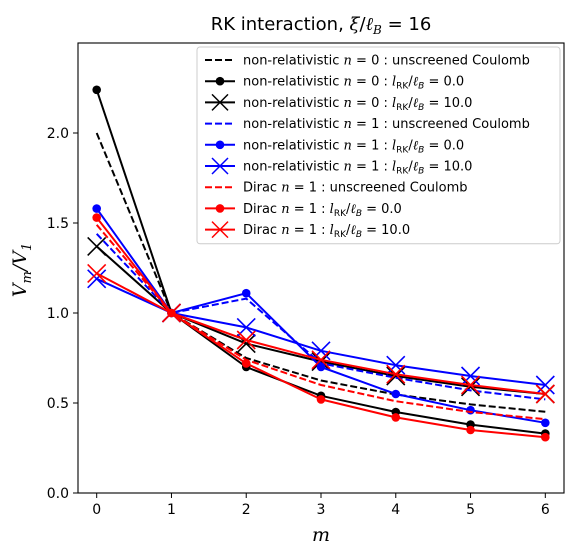  I want to click on svg-text: Vm/V1, so click(22, 270).